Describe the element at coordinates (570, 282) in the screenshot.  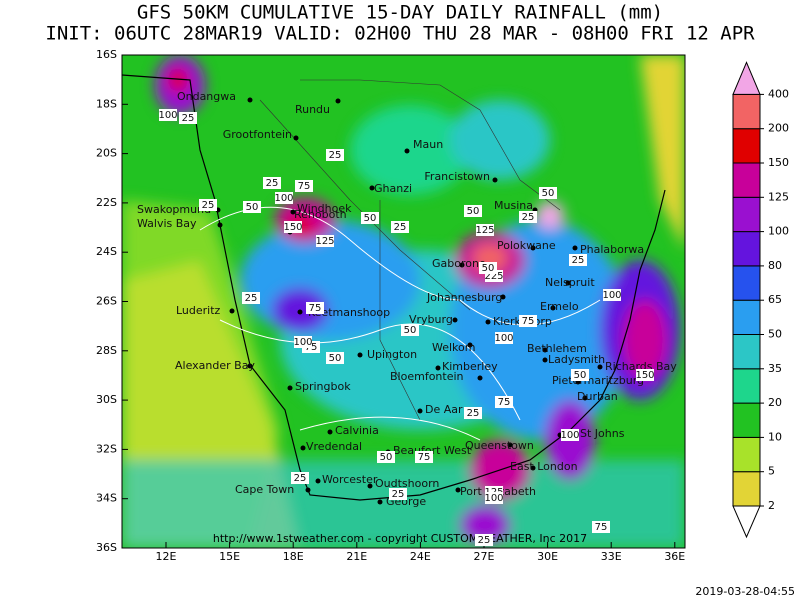
I see `city-label: Nelspruit` at that location.